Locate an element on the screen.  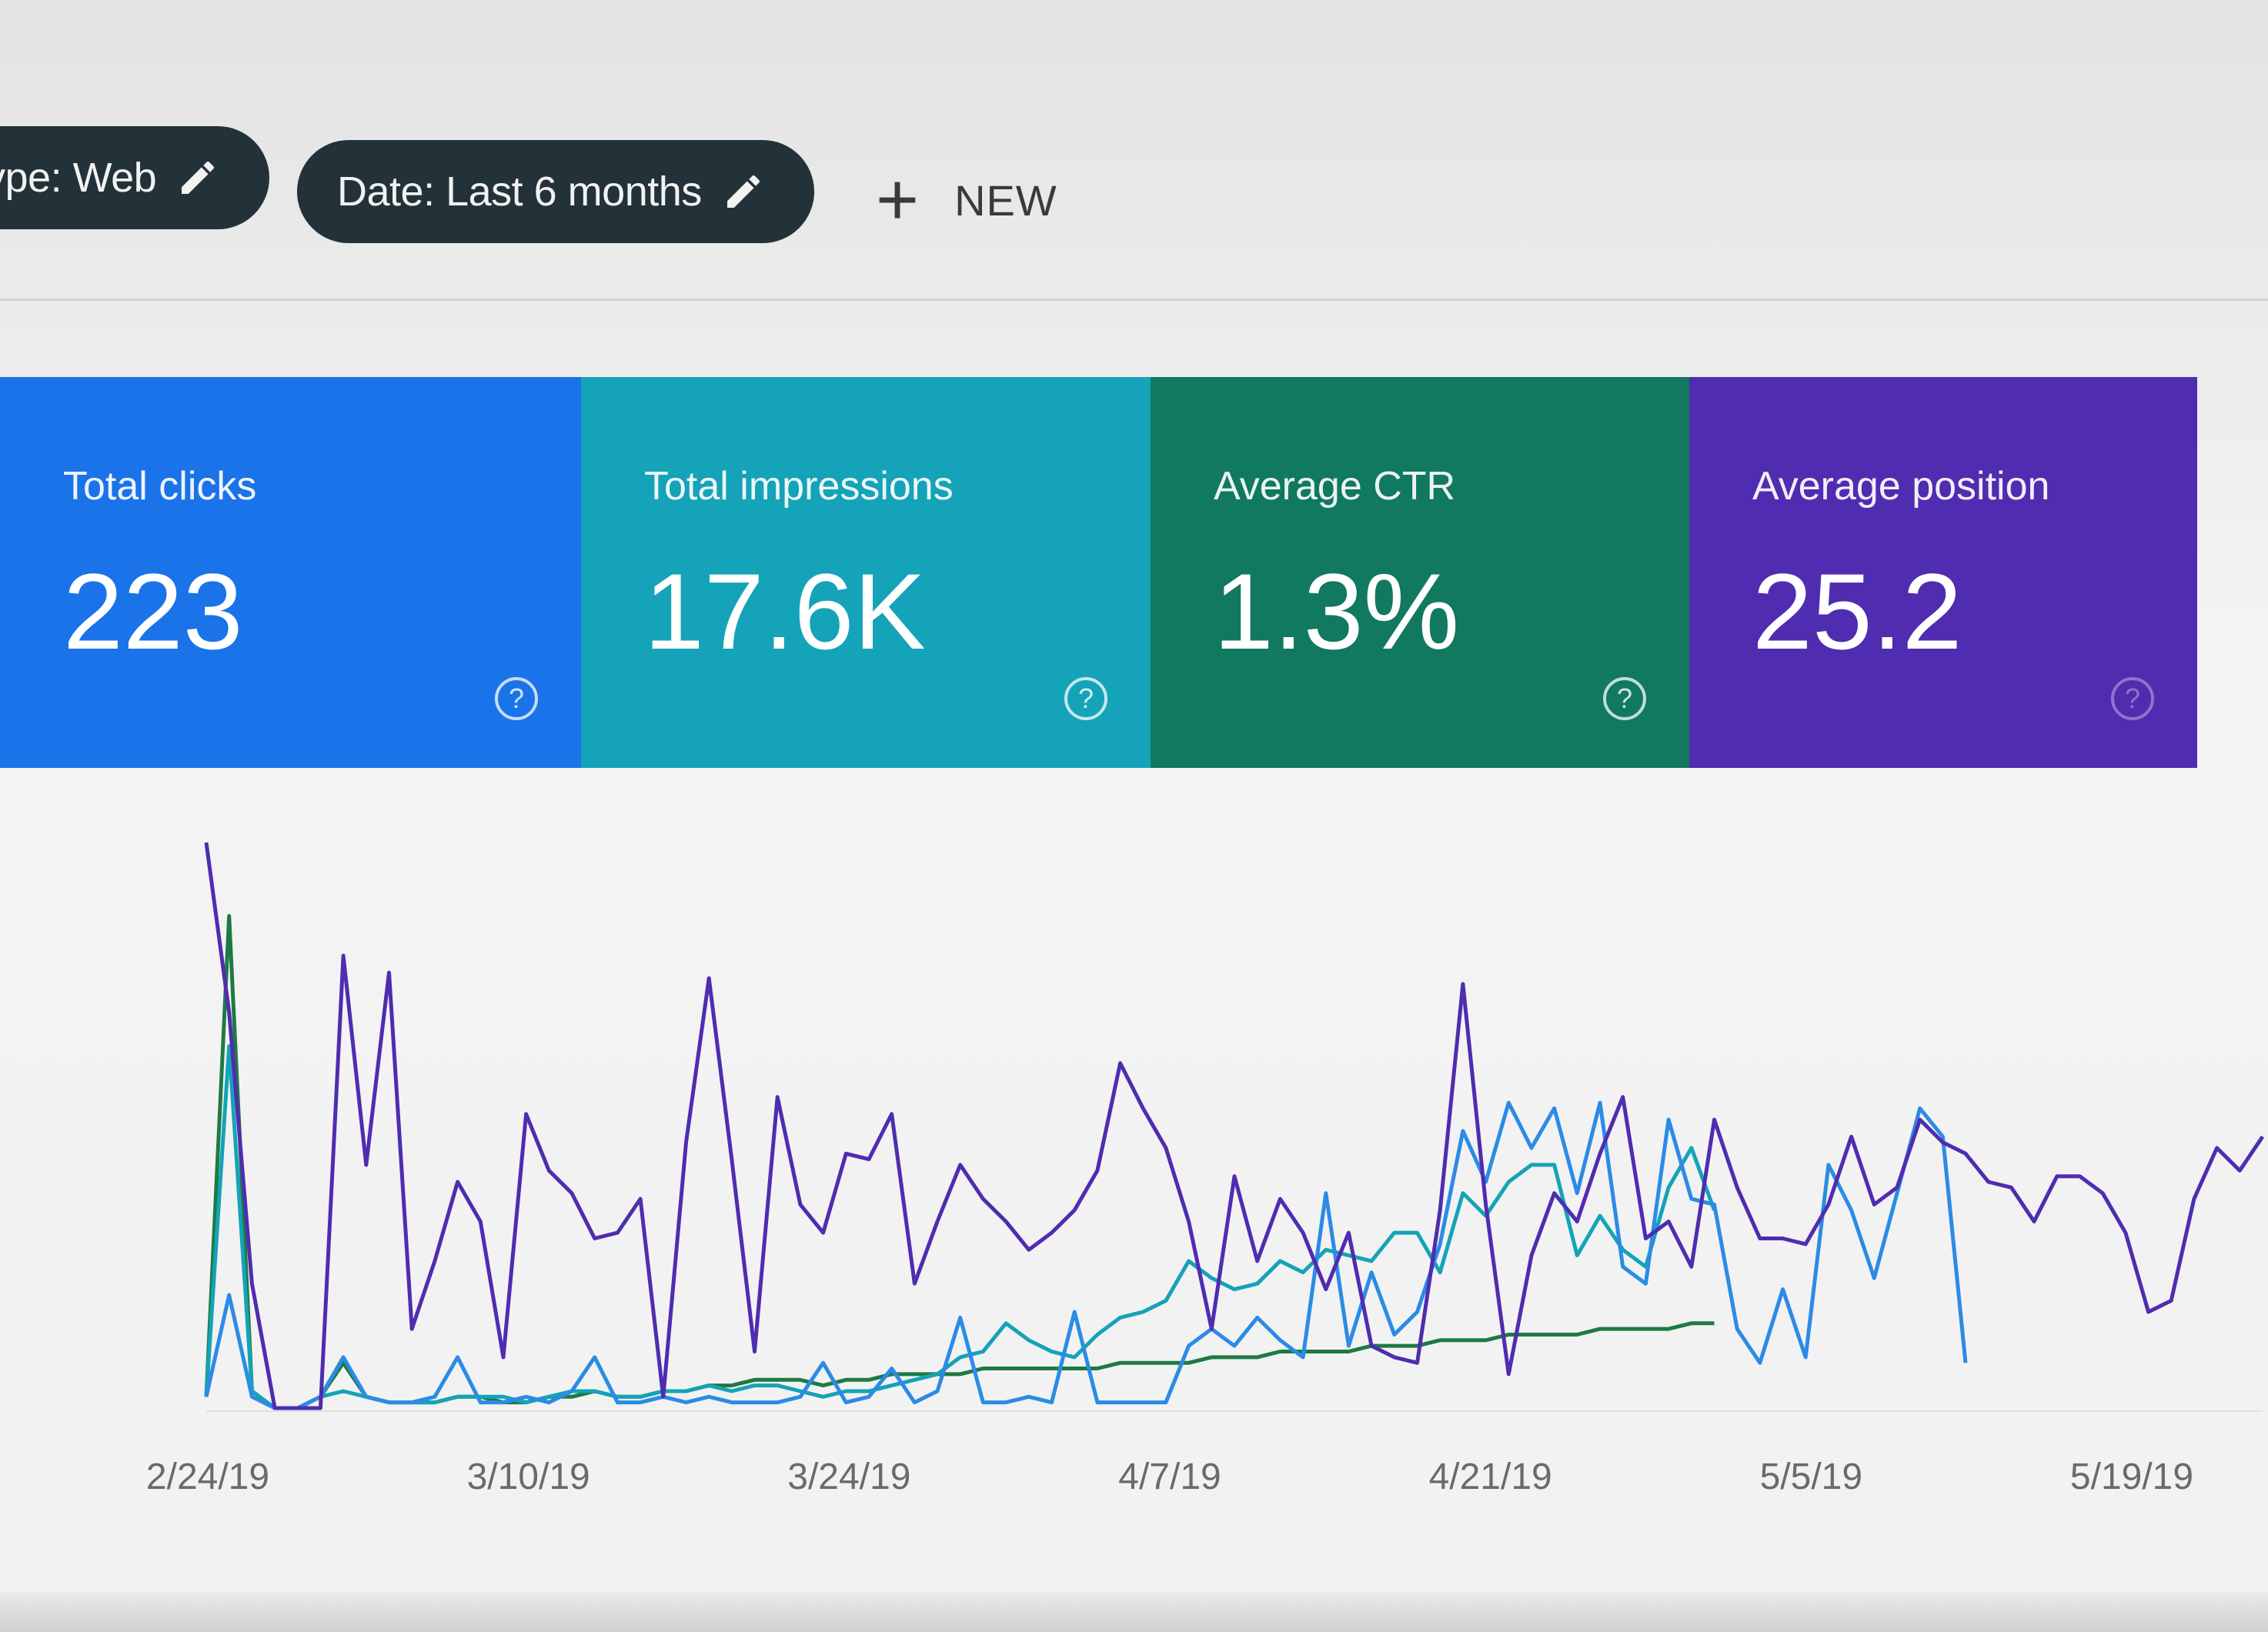
plus-icon: + is located at coordinates (898, 200).